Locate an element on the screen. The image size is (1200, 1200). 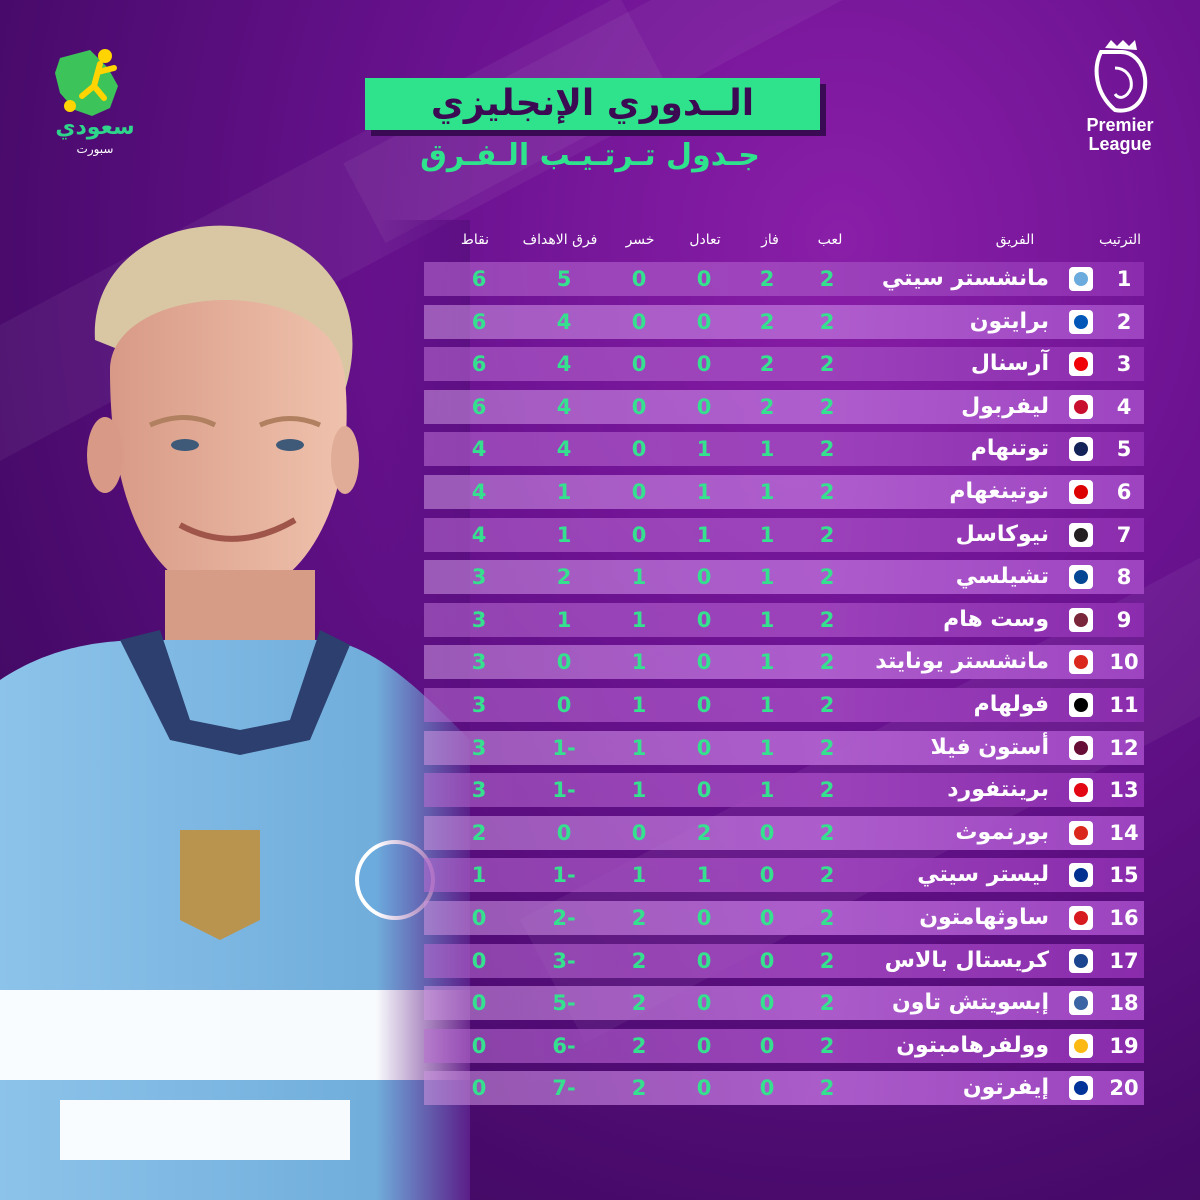
table-row: 4 4 0 1 1 2 توتنهام 5 is located at coordinates (784, 449).